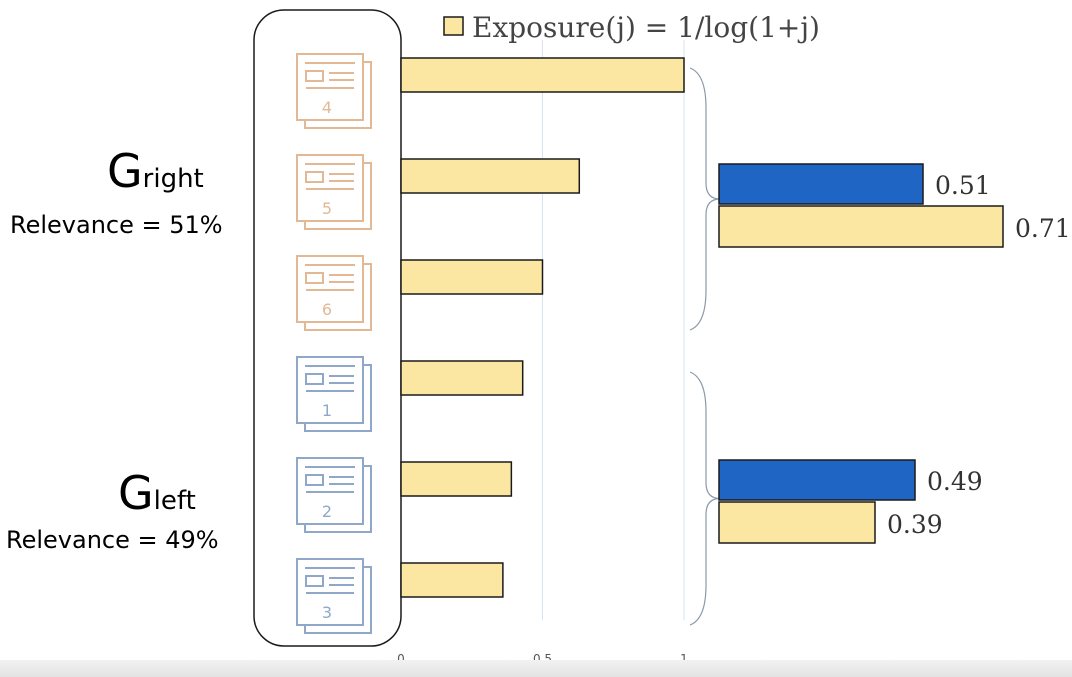 The height and width of the screenshot is (677, 1072). What do you see at coordinates (915, 524) in the screenshot?
I see `group-exposure-value: 0.39` at bounding box center [915, 524].